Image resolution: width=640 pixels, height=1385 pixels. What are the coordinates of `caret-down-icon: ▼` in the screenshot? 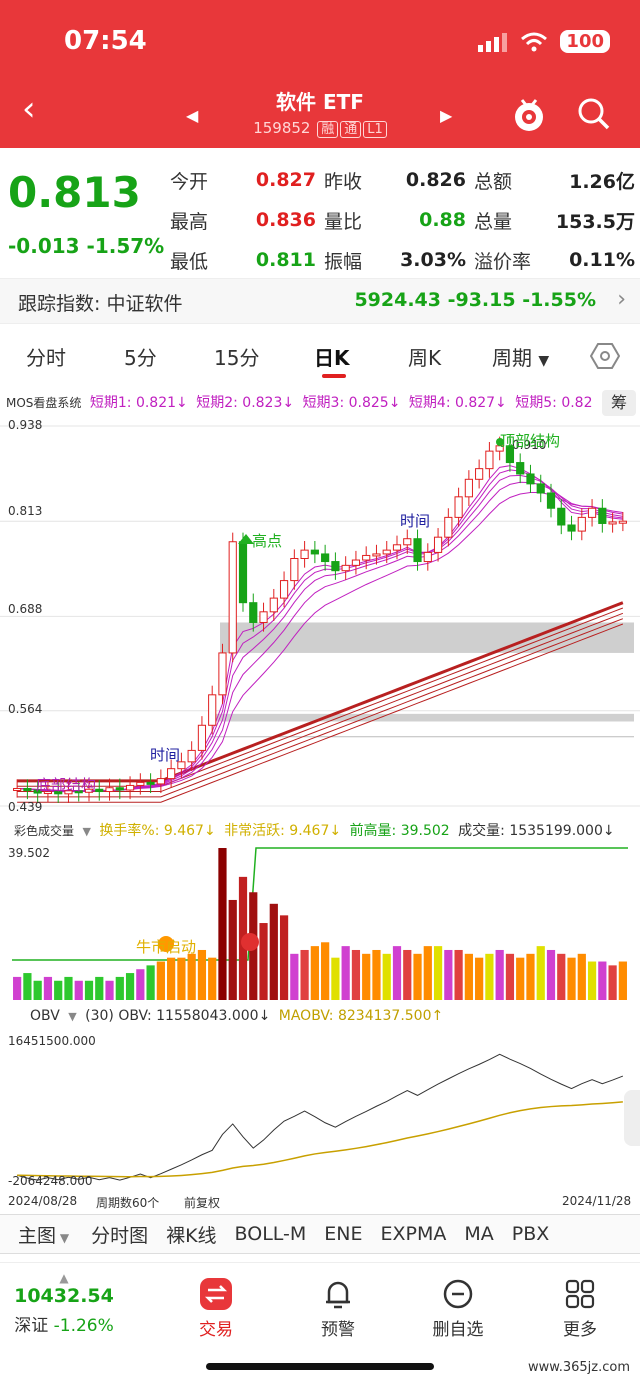 It's located at (544, 361).